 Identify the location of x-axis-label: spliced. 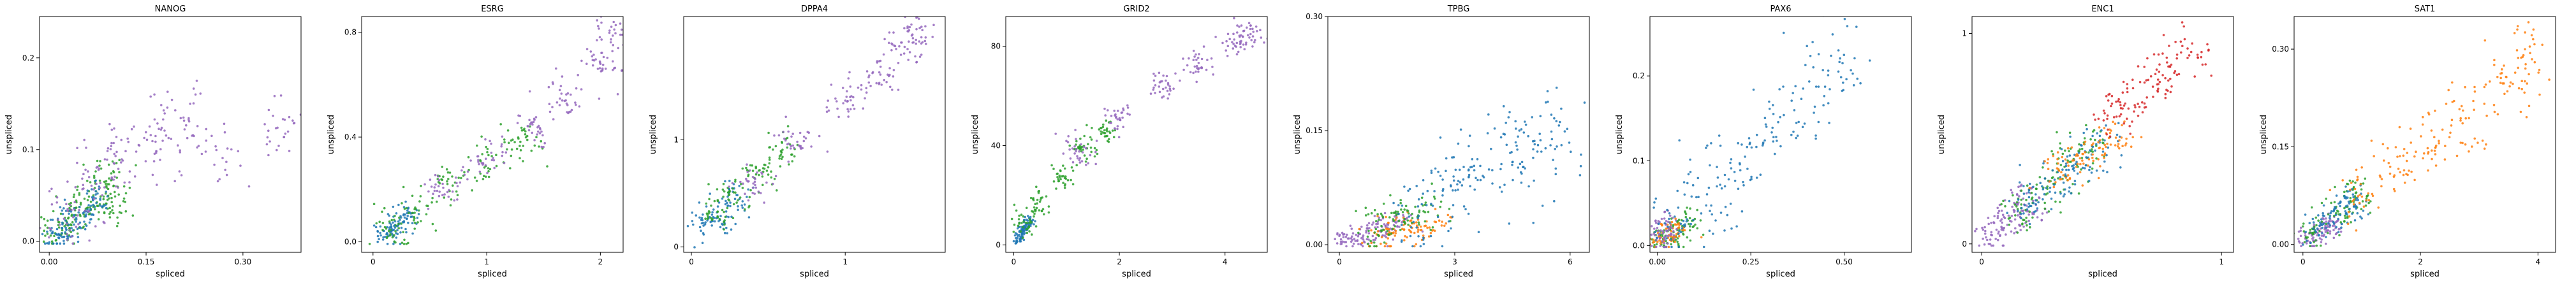
(1136, 274).